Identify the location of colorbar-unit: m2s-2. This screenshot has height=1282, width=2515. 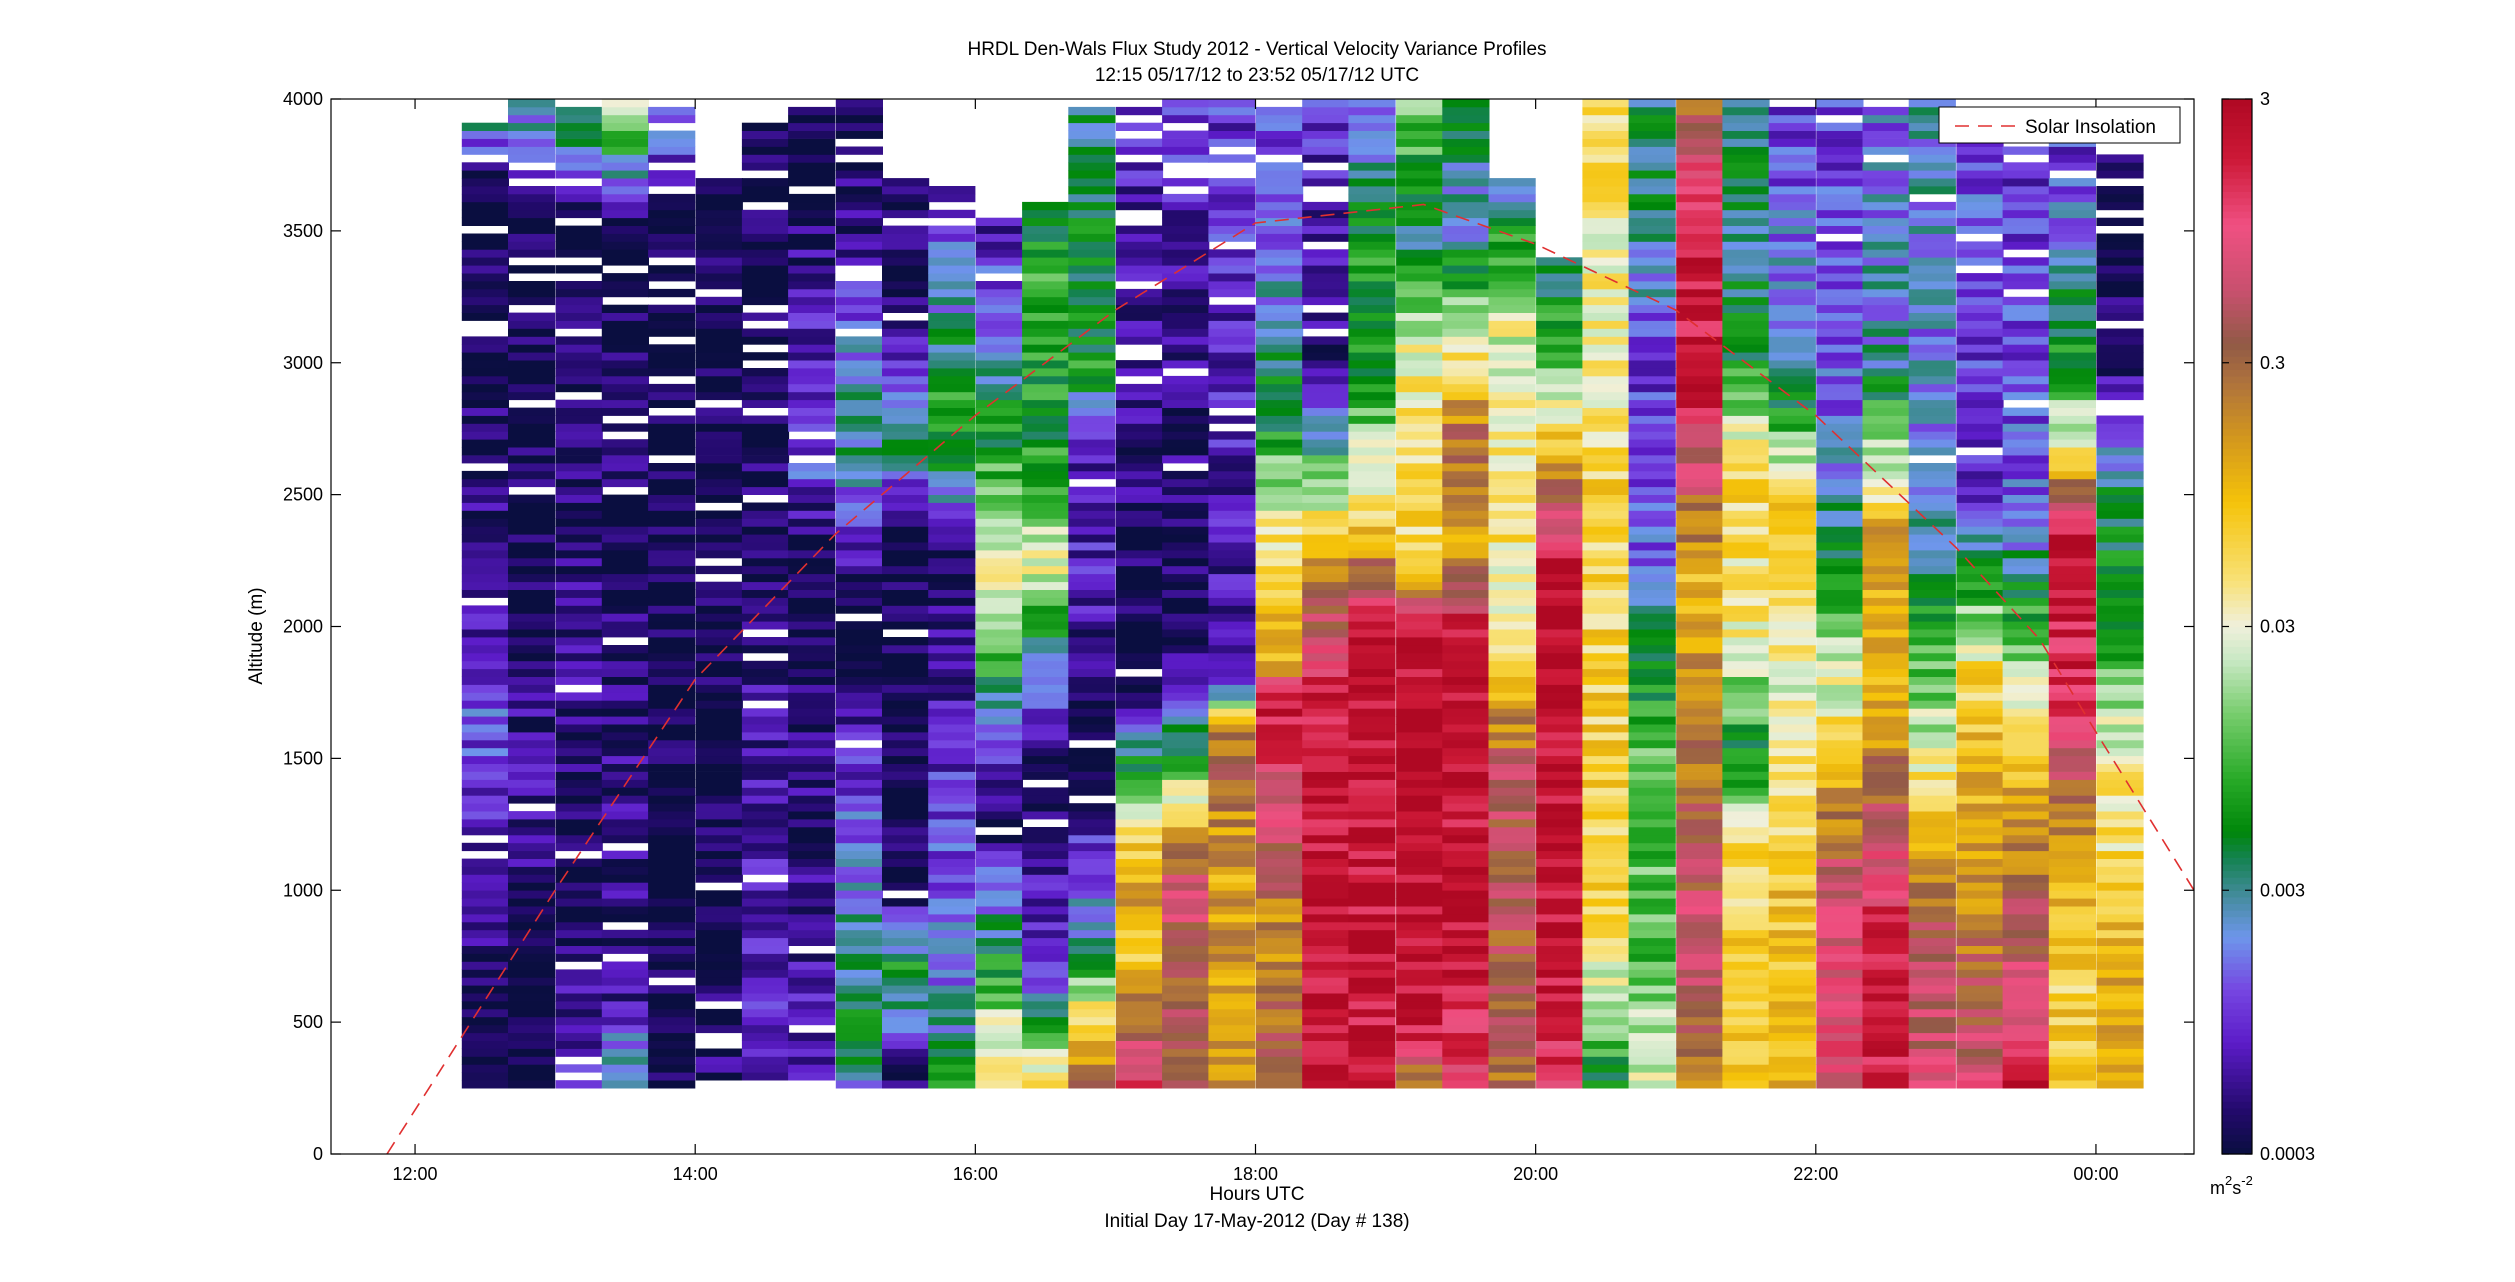
(2231, 1185).